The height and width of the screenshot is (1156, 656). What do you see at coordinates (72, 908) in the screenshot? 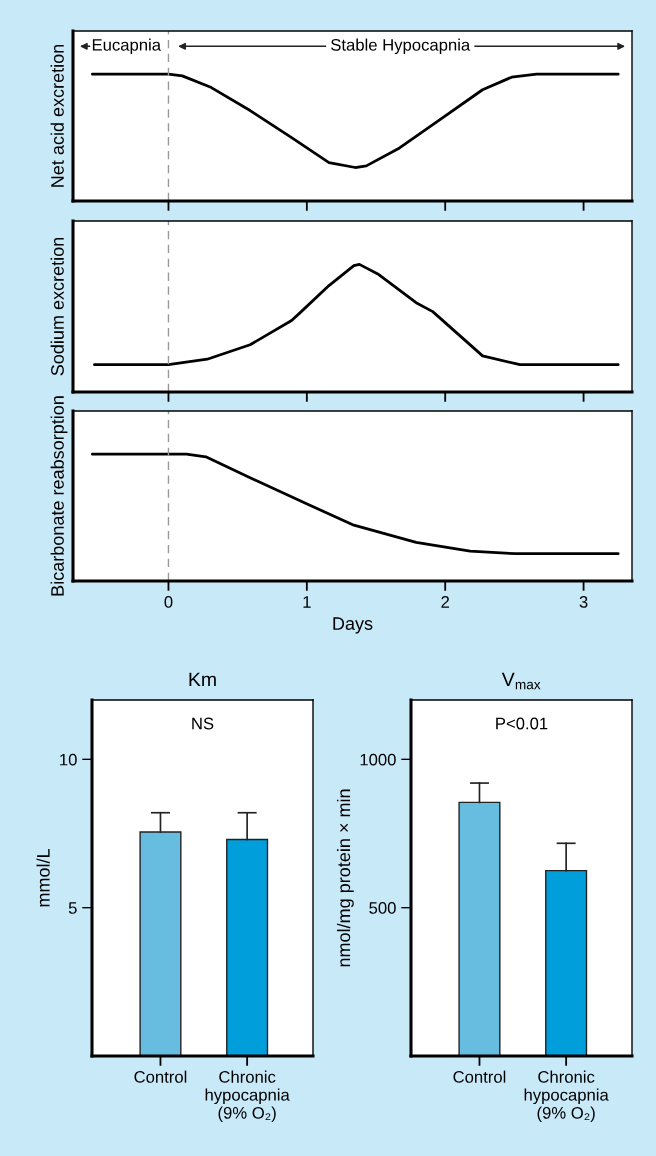
I see `y-tick-label: 5` at bounding box center [72, 908].